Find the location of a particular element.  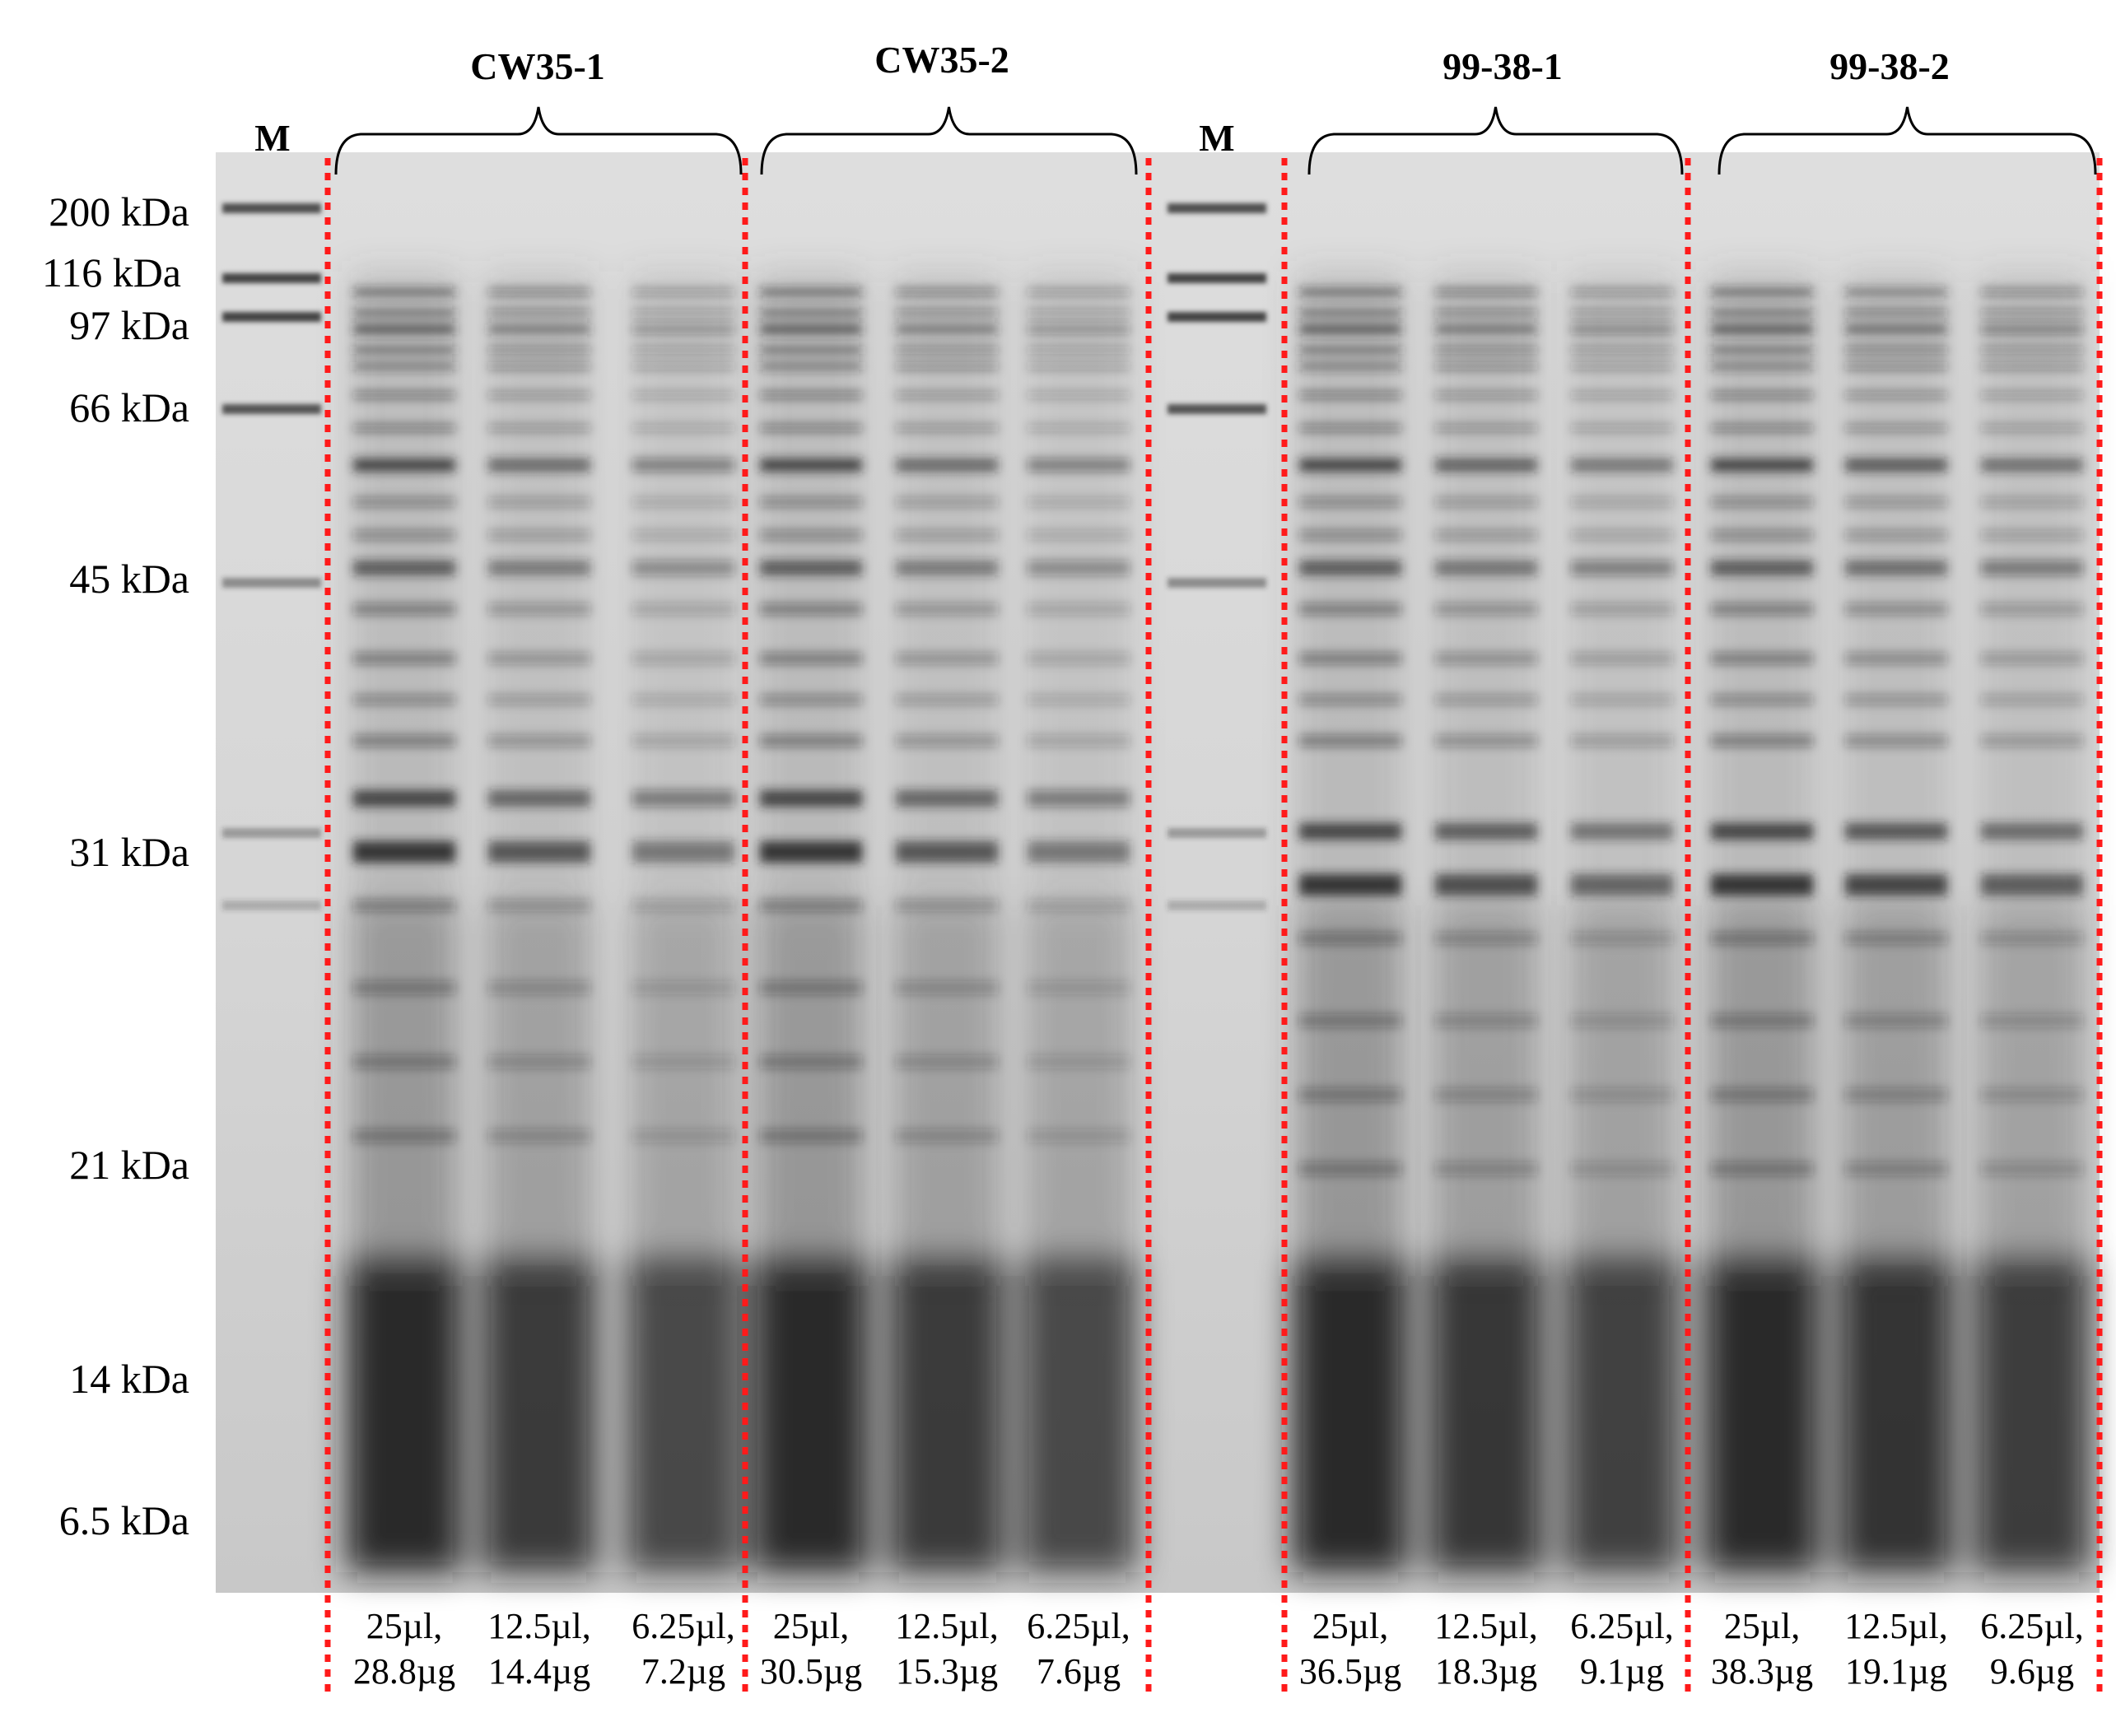

mw-label-14: 14 kDa is located at coordinates (129, 1379).